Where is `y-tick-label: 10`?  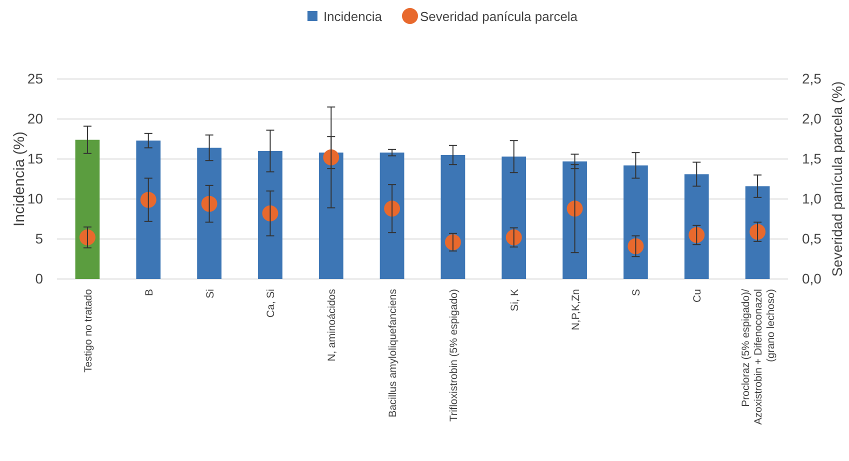
y-tick-label: 10 is located at coordinates (35, 198).